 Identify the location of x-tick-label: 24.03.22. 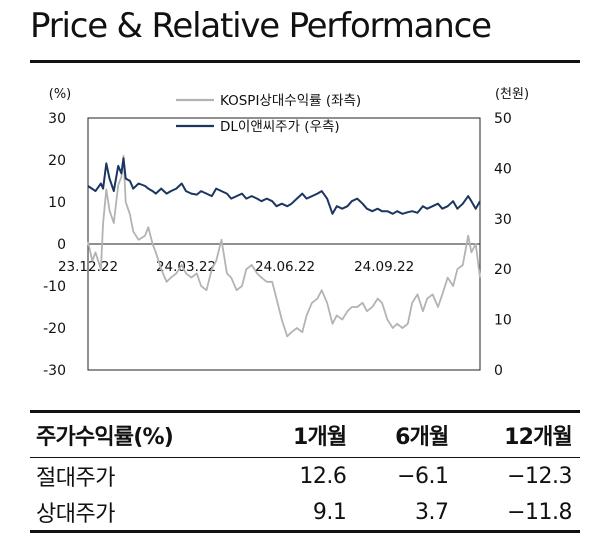
(186, 267).